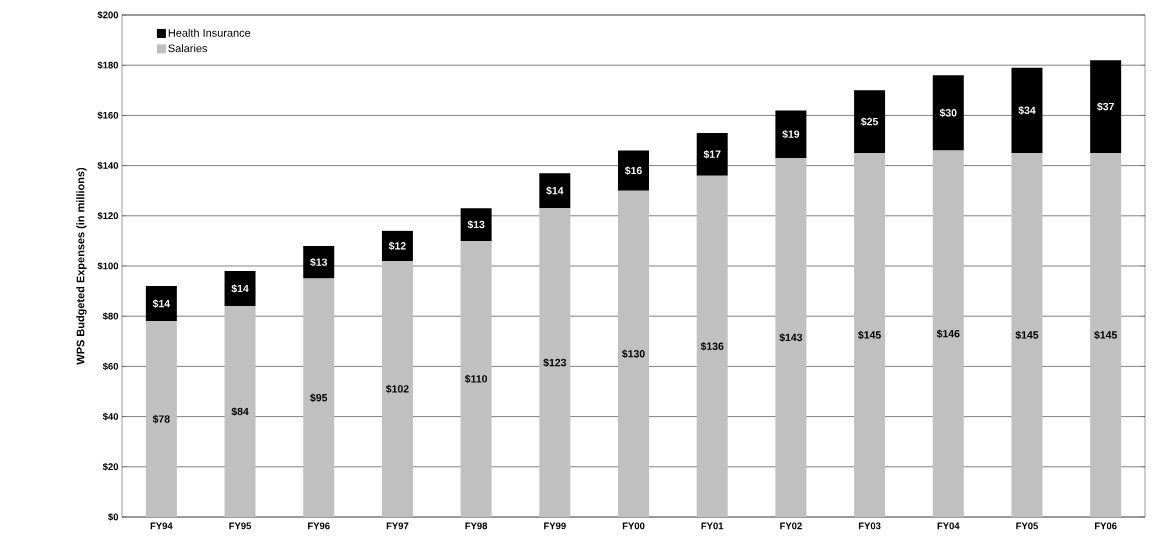 This screenshot has width=1155, height=552. I want to click on y-tick-label: $120, so click(108, 215).